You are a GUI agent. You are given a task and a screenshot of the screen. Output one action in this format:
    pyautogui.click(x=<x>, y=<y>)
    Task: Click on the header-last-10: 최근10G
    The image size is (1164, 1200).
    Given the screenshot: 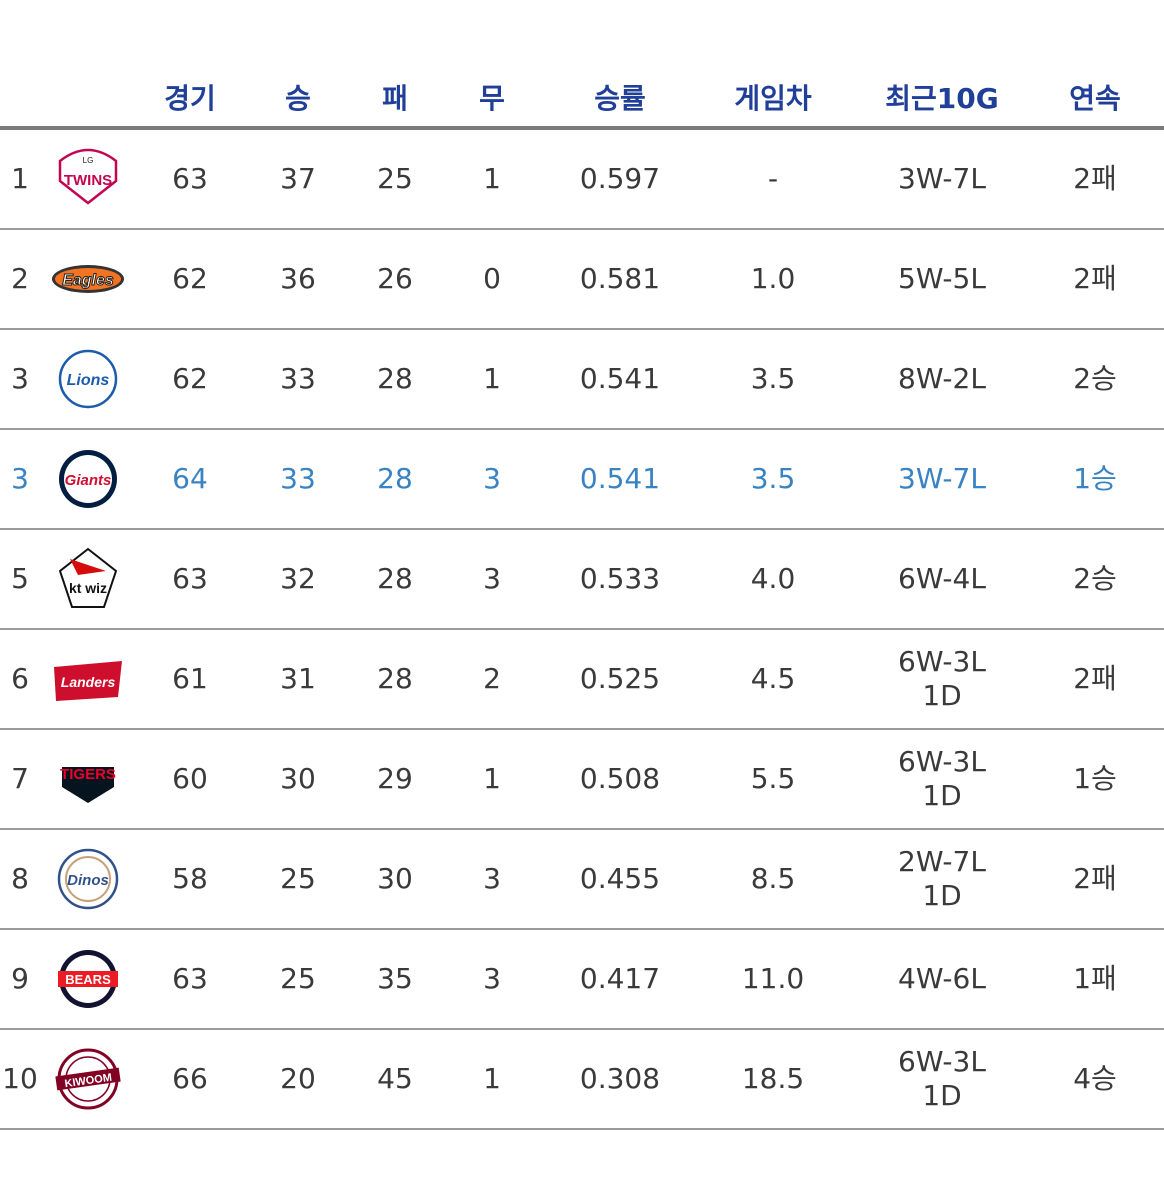 What is the action you would take?
    pyautogui.click(x=942, y=98)
    